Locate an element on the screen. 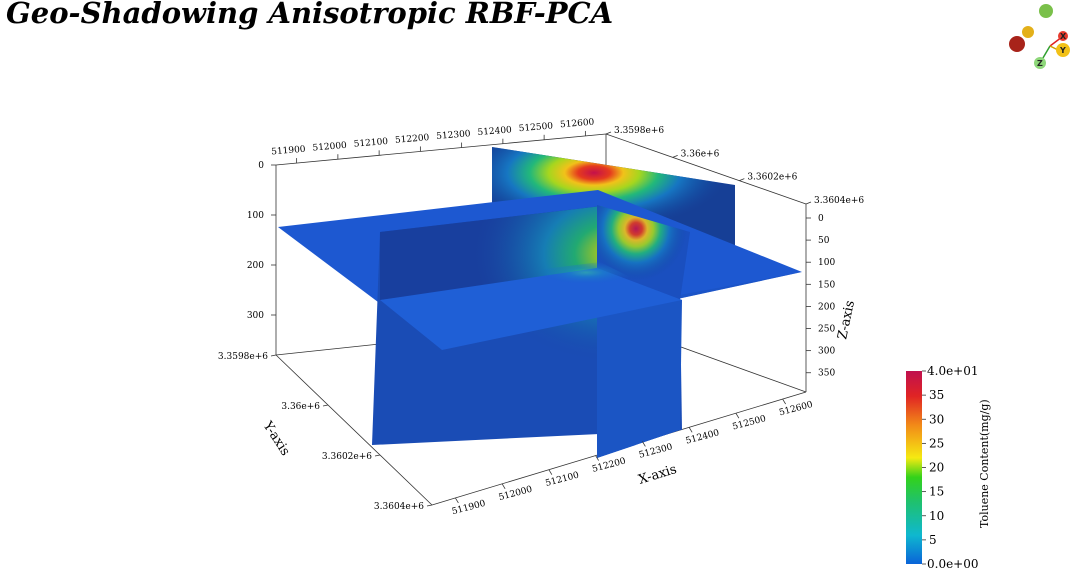  chart-title: Geo-Shadowing Anisotropic RBF-PCA is located at coordinates (310, 15).